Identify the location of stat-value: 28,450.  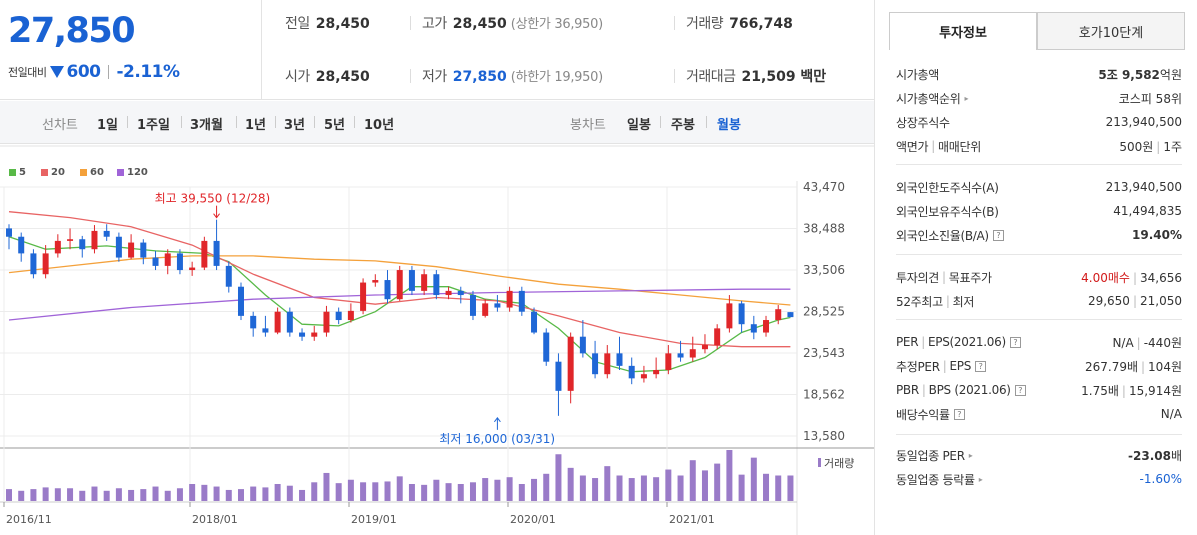
(342, 24).